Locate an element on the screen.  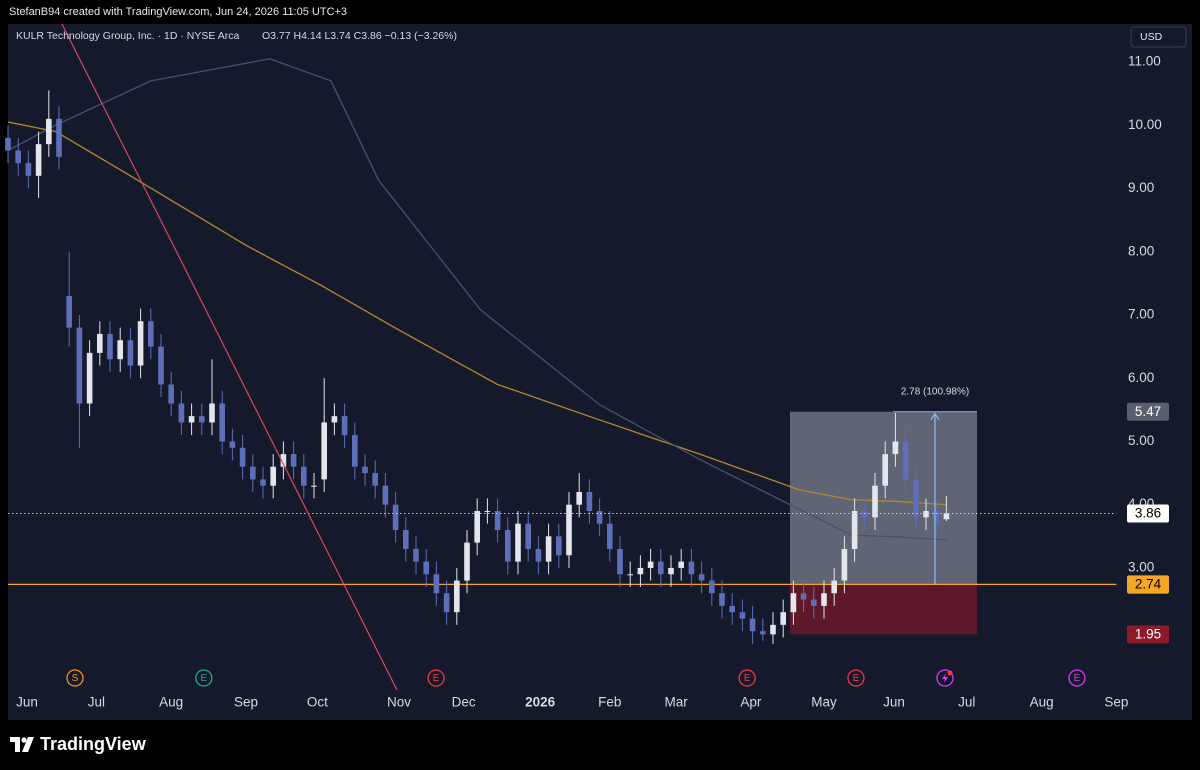
y-tick-label: 8.00 is located at coordinates (1141, 250).